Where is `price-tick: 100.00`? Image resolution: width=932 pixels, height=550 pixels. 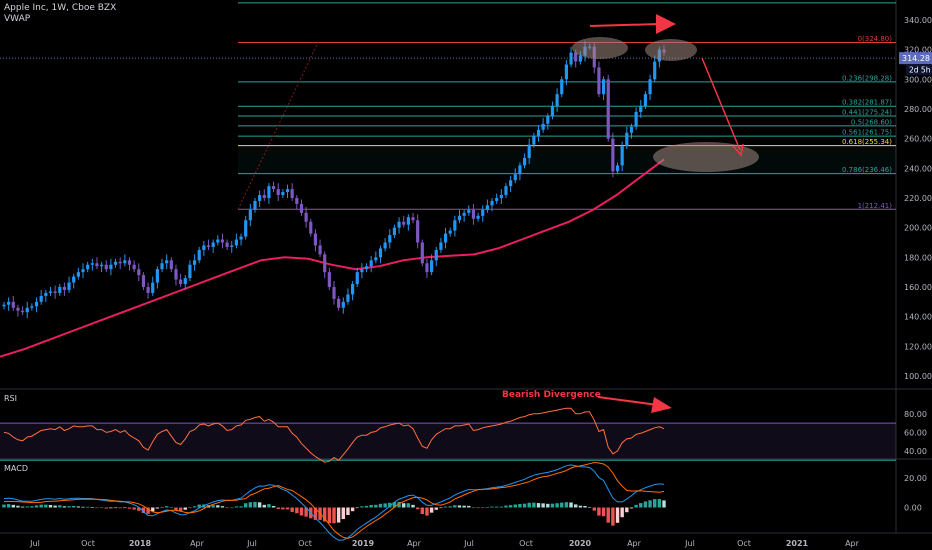
price-tick: 100.00 is located at coordinates (918, 376).